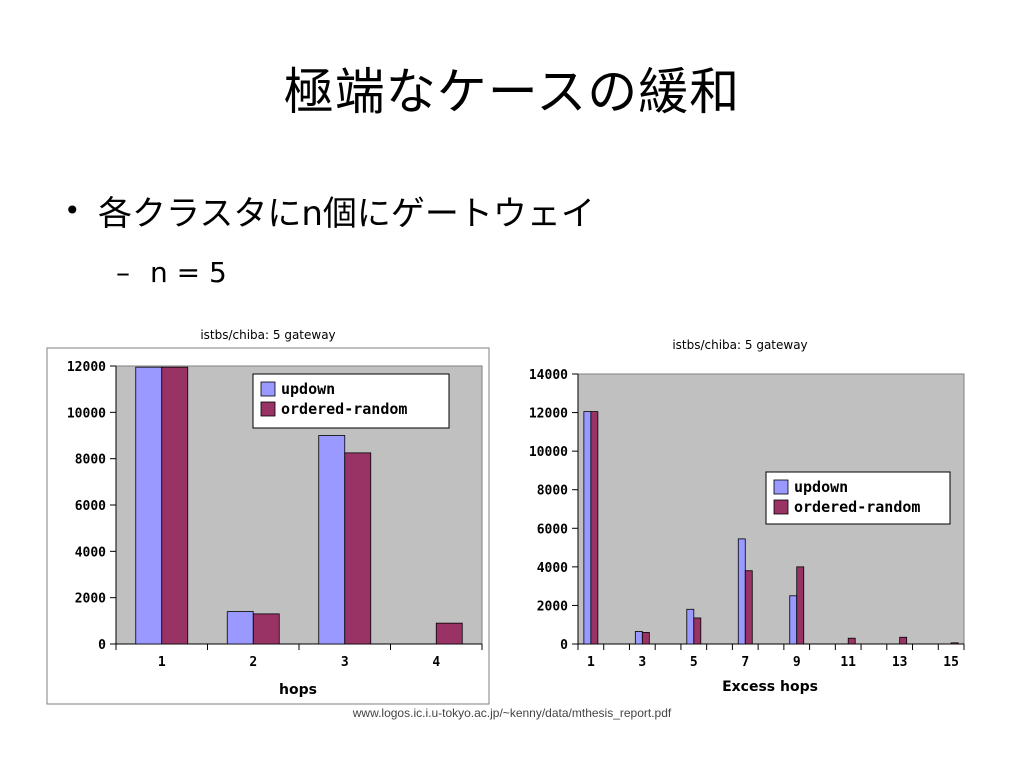 This screenshot has height=768, width=1024. Describe the element at coordinates (188, 272) in the screenshot. I see `sub-bullet-text: n = 5` at that location.